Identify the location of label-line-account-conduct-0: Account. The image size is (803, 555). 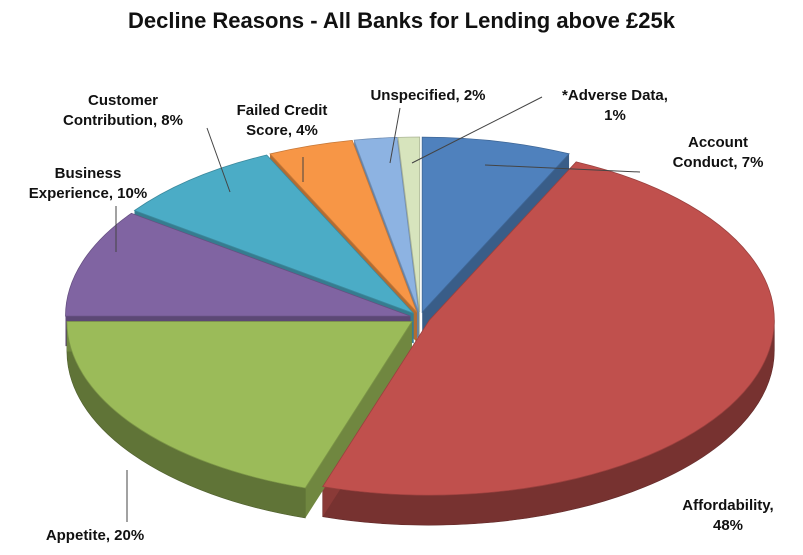
(718, 142).